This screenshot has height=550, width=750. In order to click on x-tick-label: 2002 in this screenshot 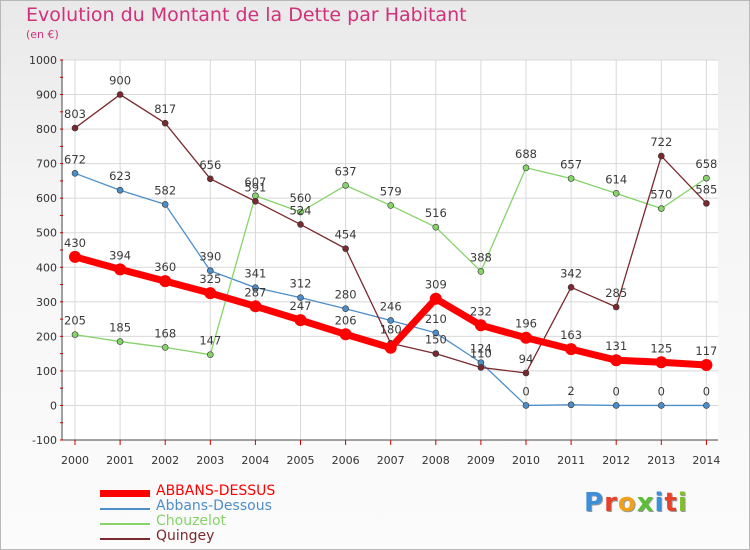, I will do `click(165, 460)`.